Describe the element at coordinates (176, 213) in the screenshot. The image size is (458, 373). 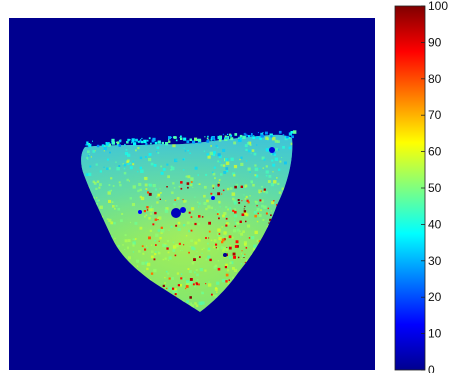
I see `heatmap-cold-spot` at that location.